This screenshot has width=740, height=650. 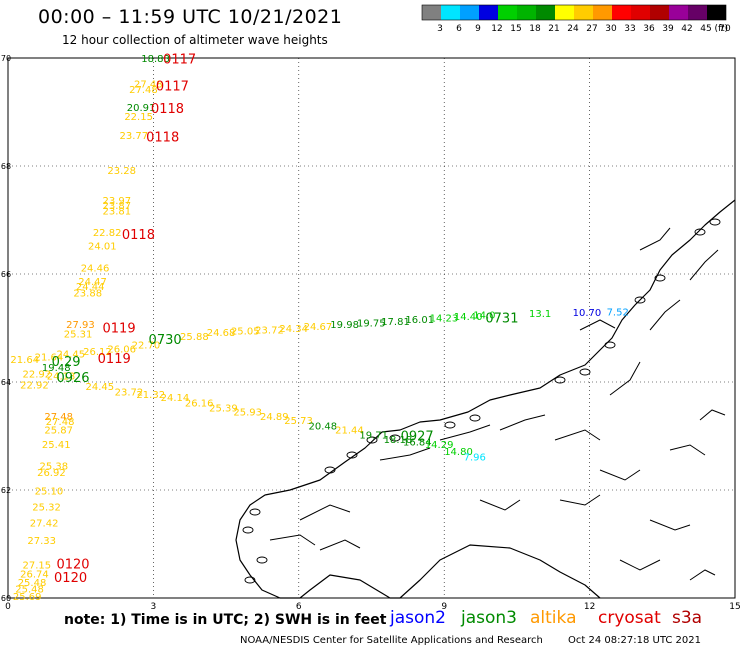 I want to click on wave-height-value: 24.89, so click(x=274, y=417).